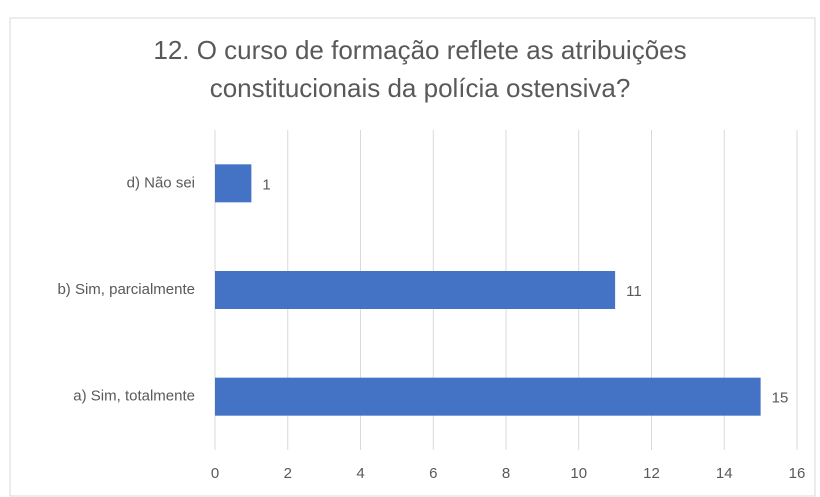  I want to click on data-label: 11, so click(634, 291).